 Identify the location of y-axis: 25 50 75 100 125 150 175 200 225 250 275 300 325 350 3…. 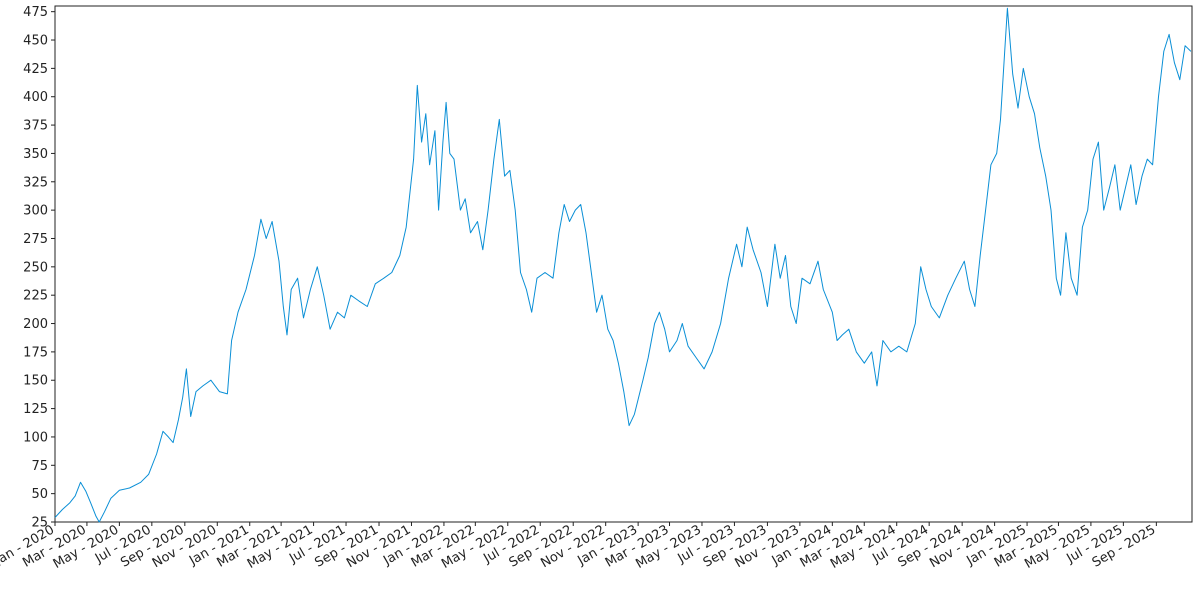
(39, 268).